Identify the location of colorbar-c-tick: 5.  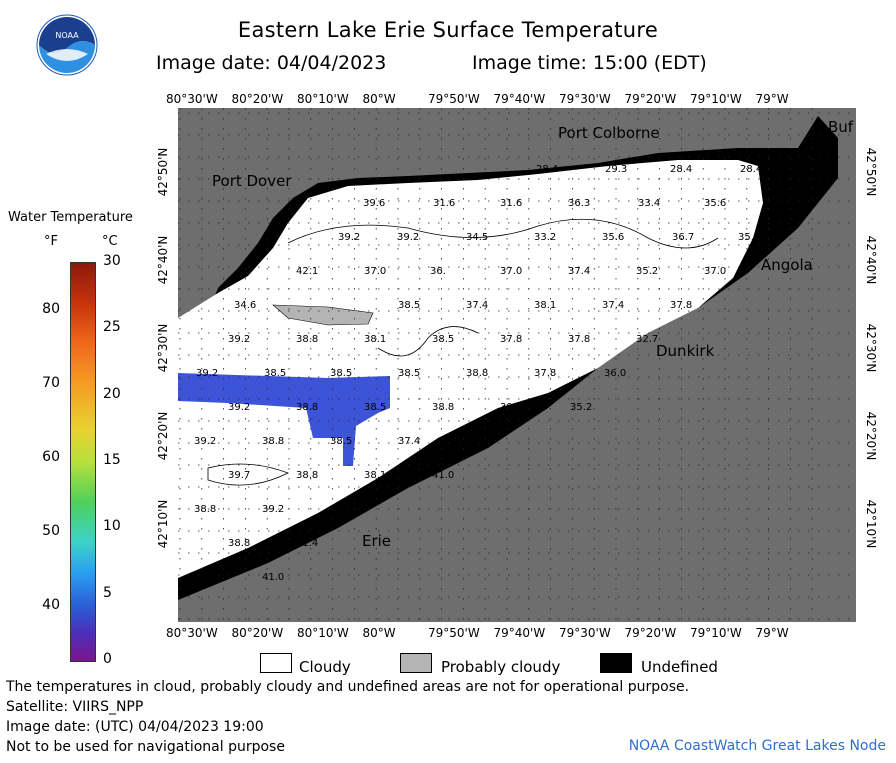
(107, 592).